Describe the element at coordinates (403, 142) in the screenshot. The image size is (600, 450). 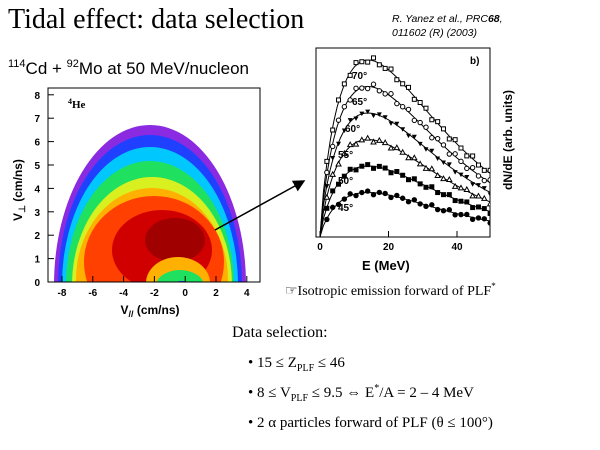
I see `right-frame` at that location.